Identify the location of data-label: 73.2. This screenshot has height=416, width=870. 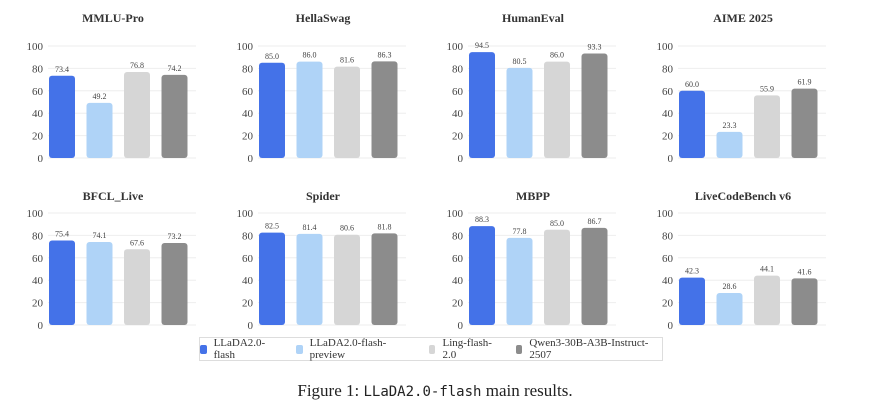
(175, 236).